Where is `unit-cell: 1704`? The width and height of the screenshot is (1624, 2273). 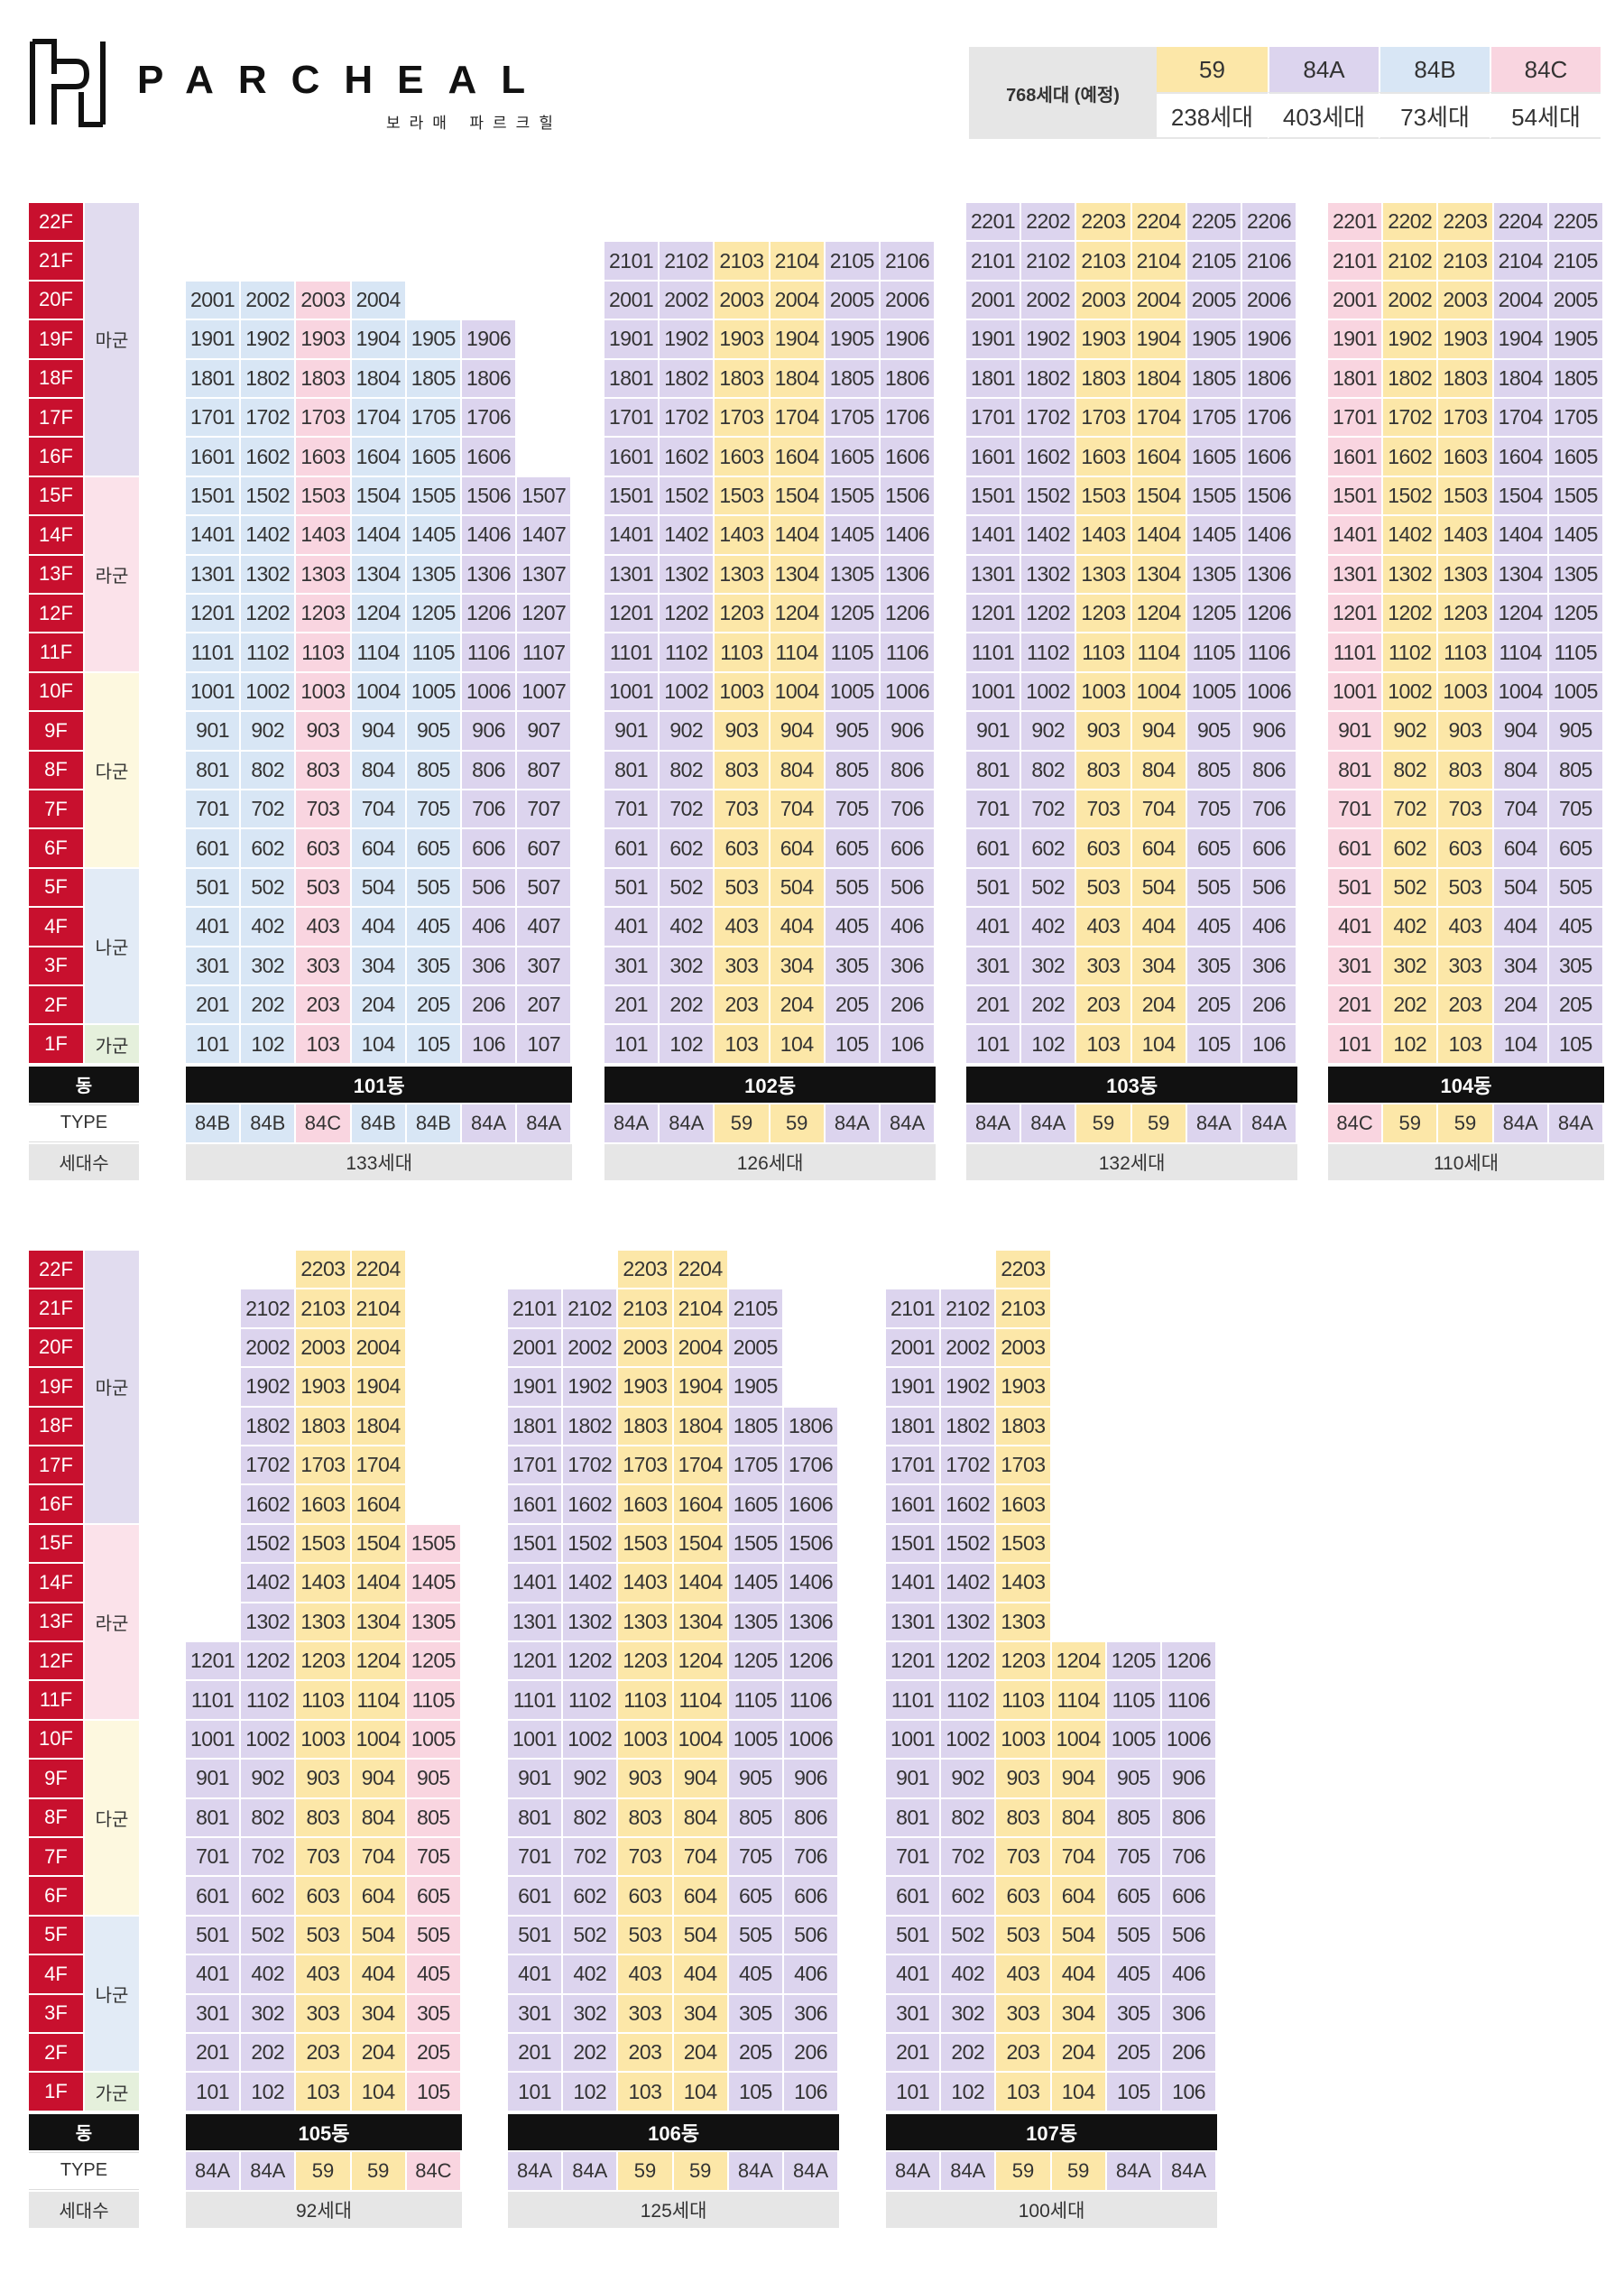
unit-cell: 1704 is located at coordinates (1521, 419).